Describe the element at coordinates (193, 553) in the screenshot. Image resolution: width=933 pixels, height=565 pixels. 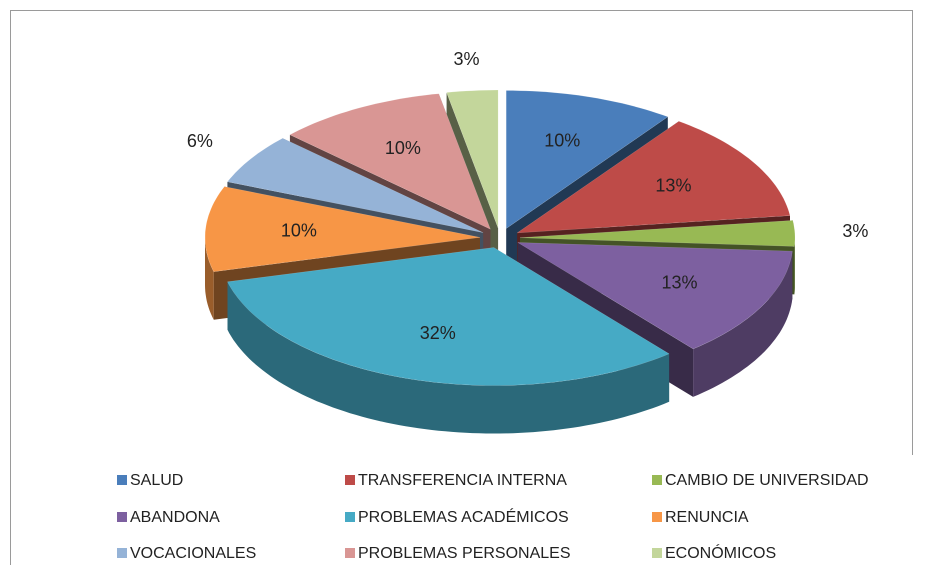
I see `legend-label: VOCACIONALES` at that location.